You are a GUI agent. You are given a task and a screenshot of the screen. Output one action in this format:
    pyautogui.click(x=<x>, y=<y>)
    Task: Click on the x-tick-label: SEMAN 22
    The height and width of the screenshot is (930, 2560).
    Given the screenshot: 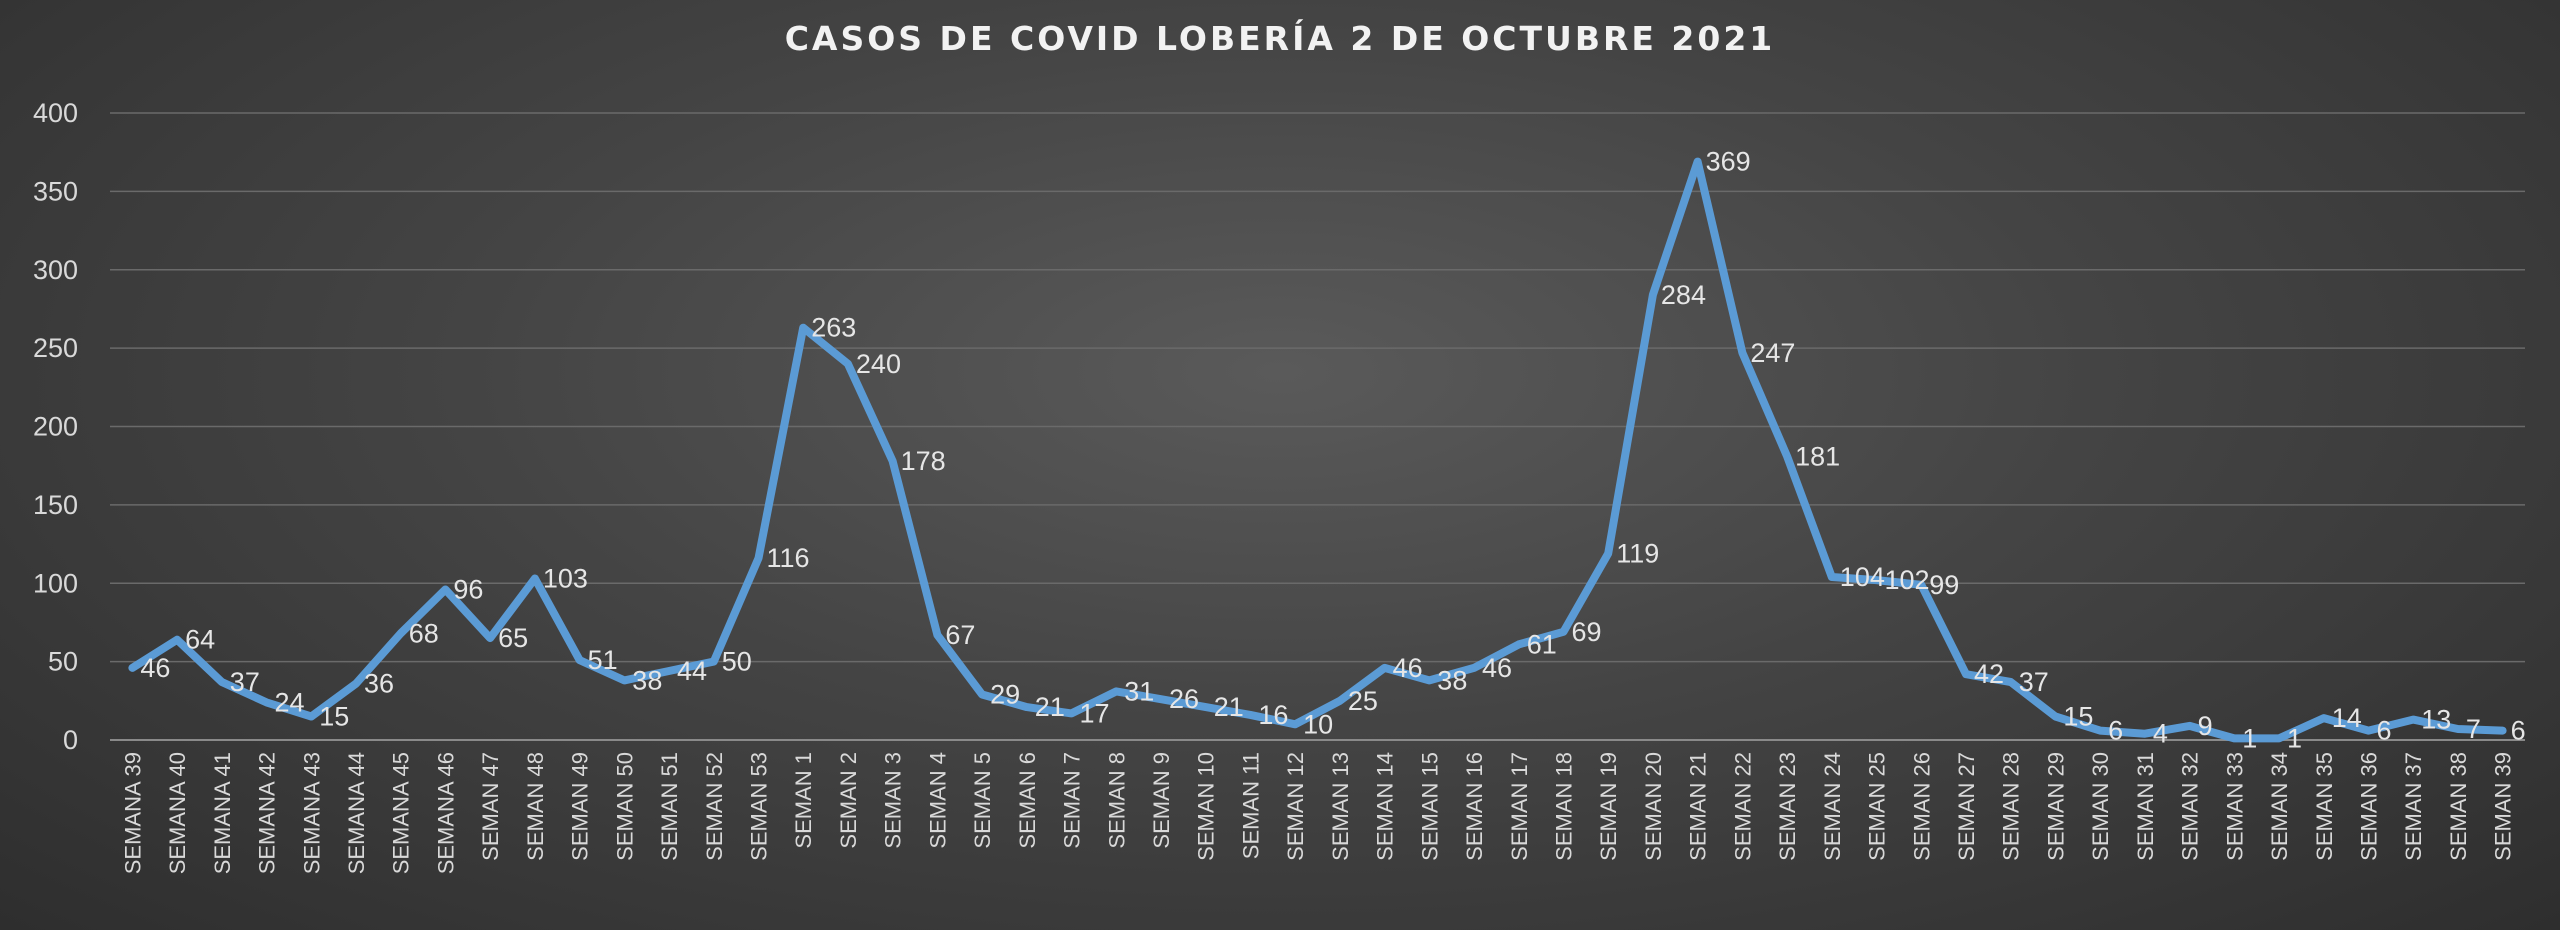 What is the action you would take?
    pyautogui.click(x=1742, y=806)
    